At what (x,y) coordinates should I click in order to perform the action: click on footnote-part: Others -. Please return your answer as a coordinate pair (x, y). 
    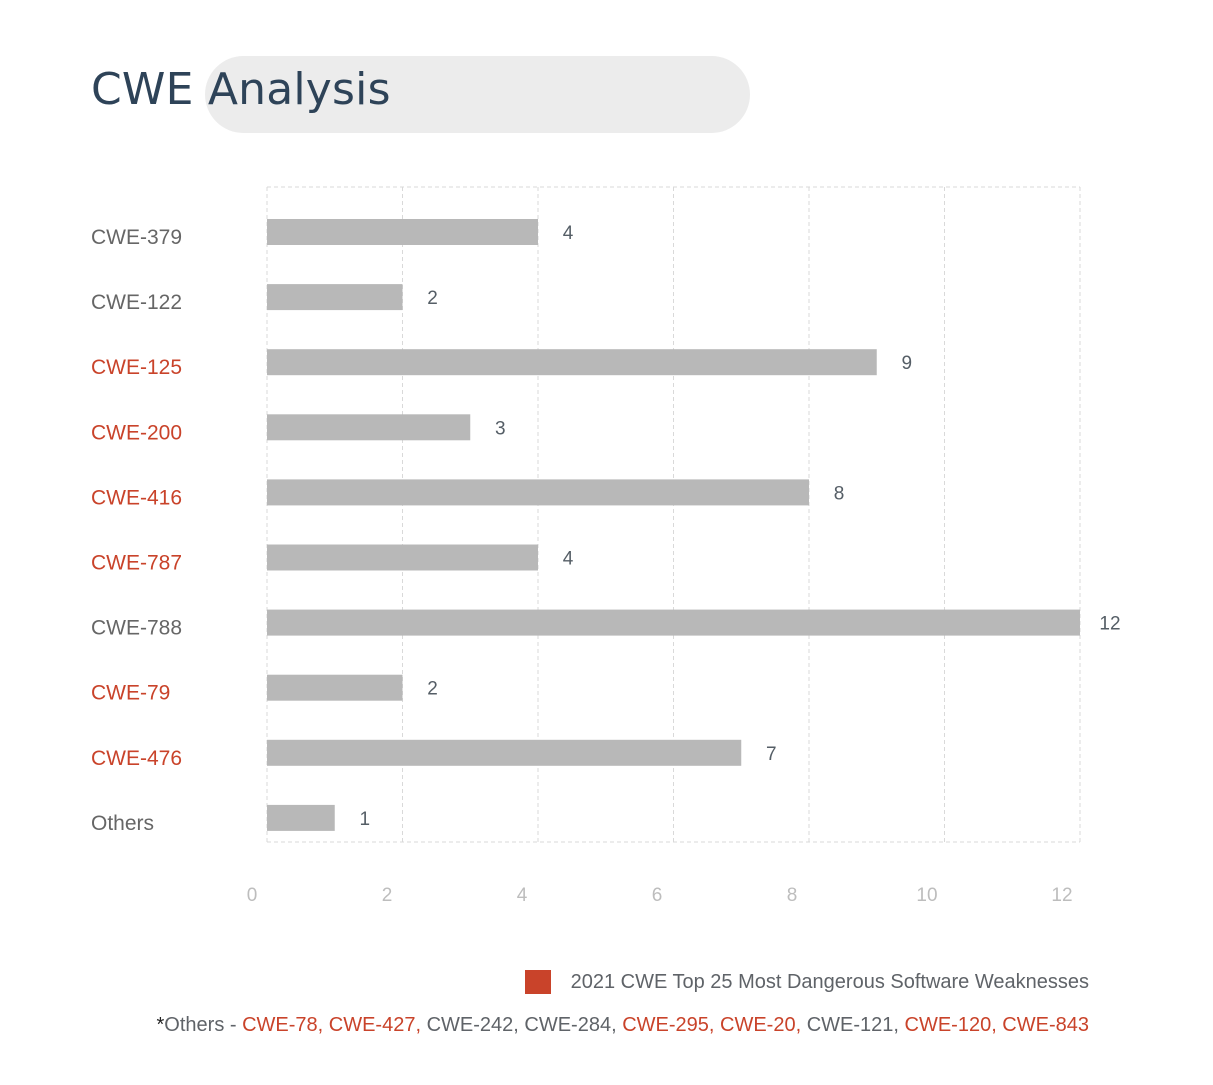
    Looking at the image, I should click on (203, 1025).